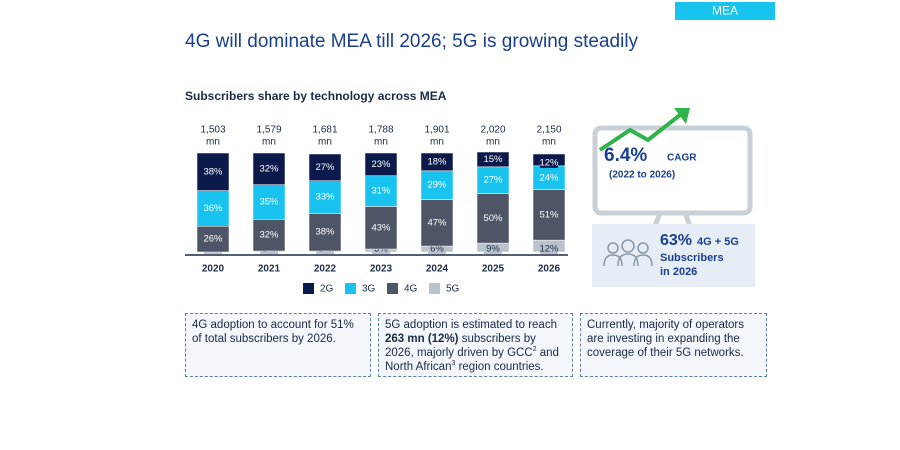 The height and width of the screenshot is (450, 900). What do you see at coordinates (213, 269) in the screenshot?
I see `x-tick-label: 2020` at bounding box center [213, 269].